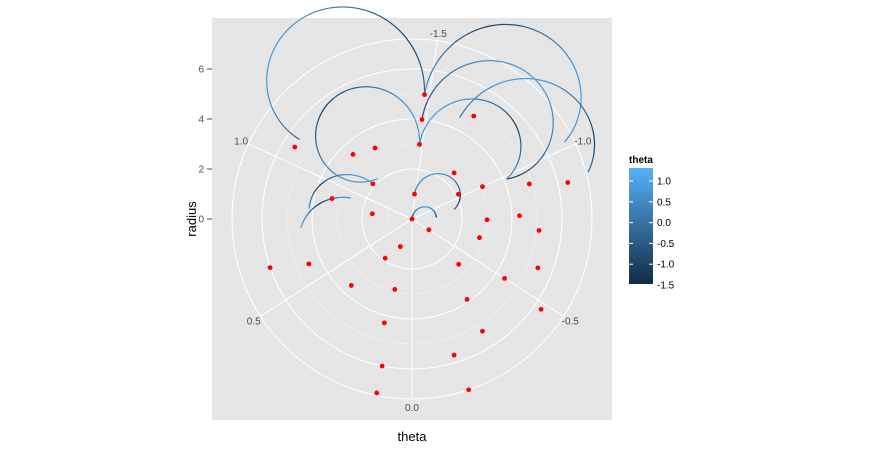 The image size is (882, 455). Describe the element at coordinates (664, 223) in the screenshot. I see `legend-tick-label: 0.0` at that location.